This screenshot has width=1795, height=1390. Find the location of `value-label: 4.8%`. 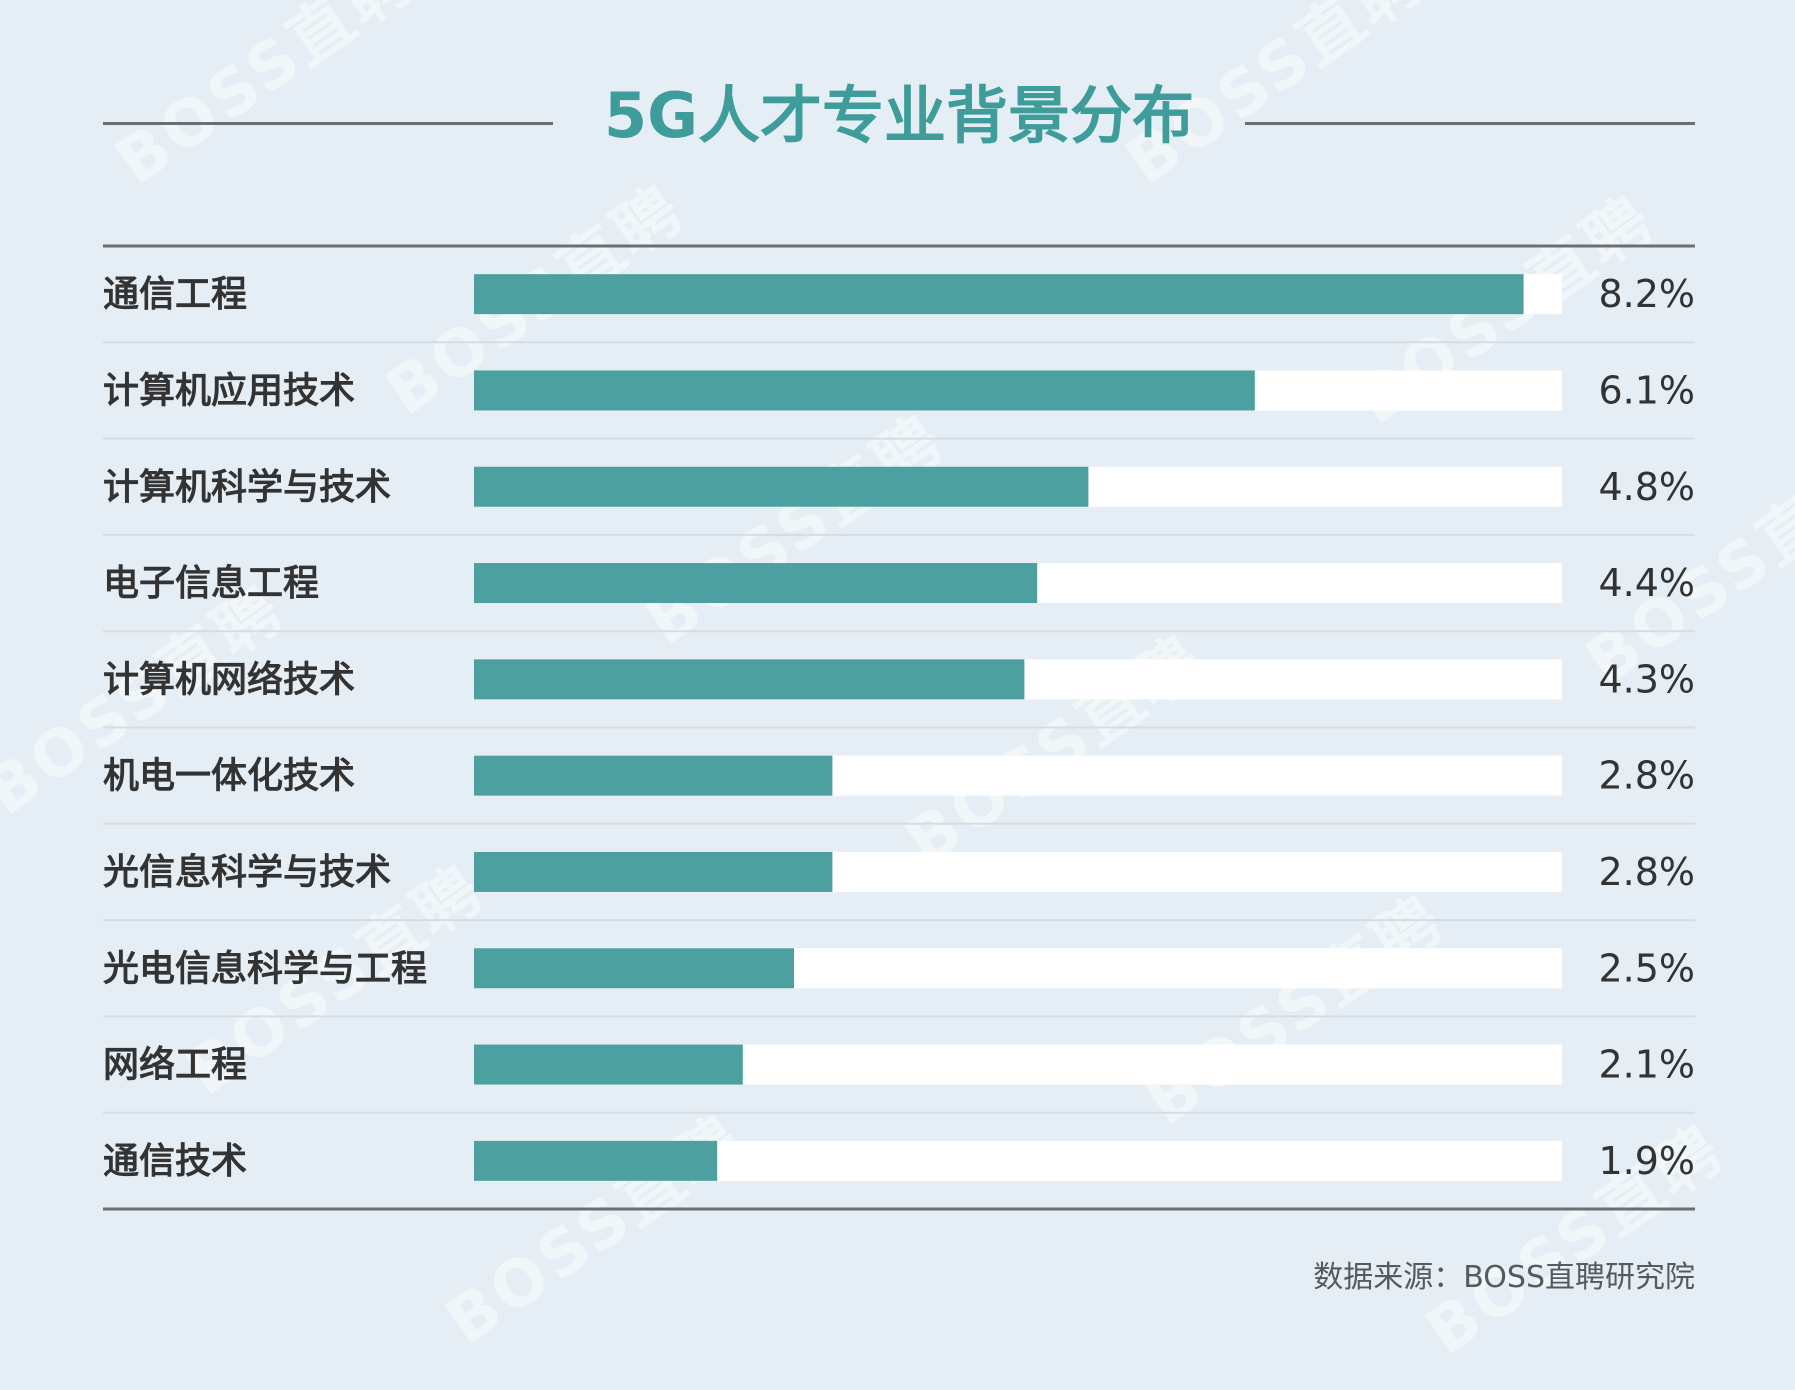

value-label: 4.8% is located at coordinates (1646, 487).